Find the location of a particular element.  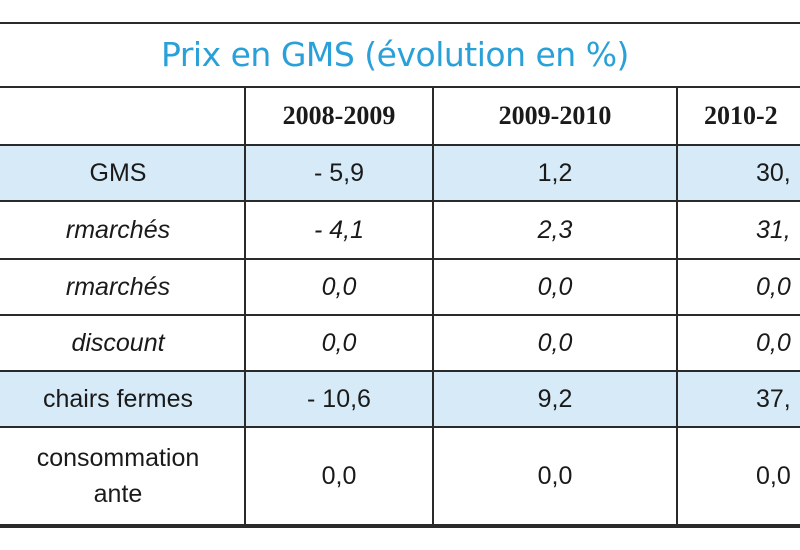

table-row: discount 0,0 0,0 0,0 is located at coordinates (400, 343).